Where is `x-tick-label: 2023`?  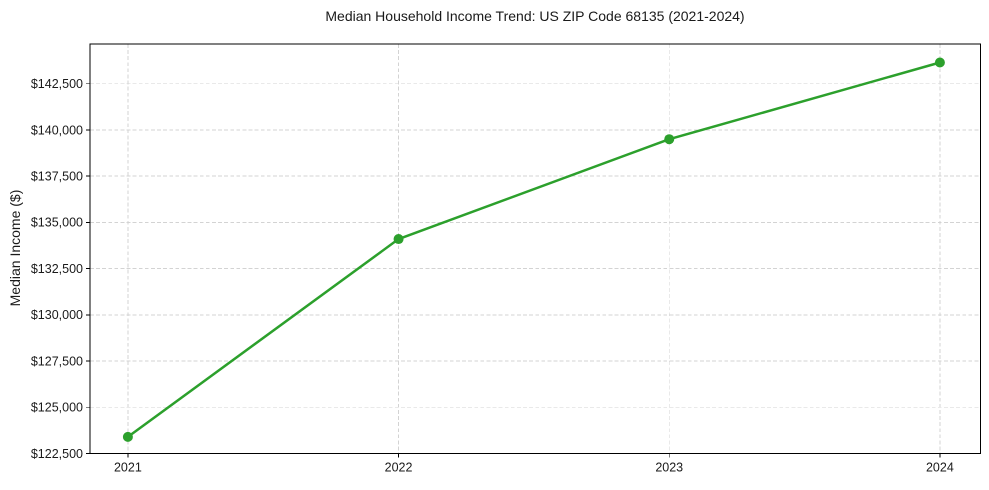
x-tick-label: 2023 is located at coordinates (669, 468).